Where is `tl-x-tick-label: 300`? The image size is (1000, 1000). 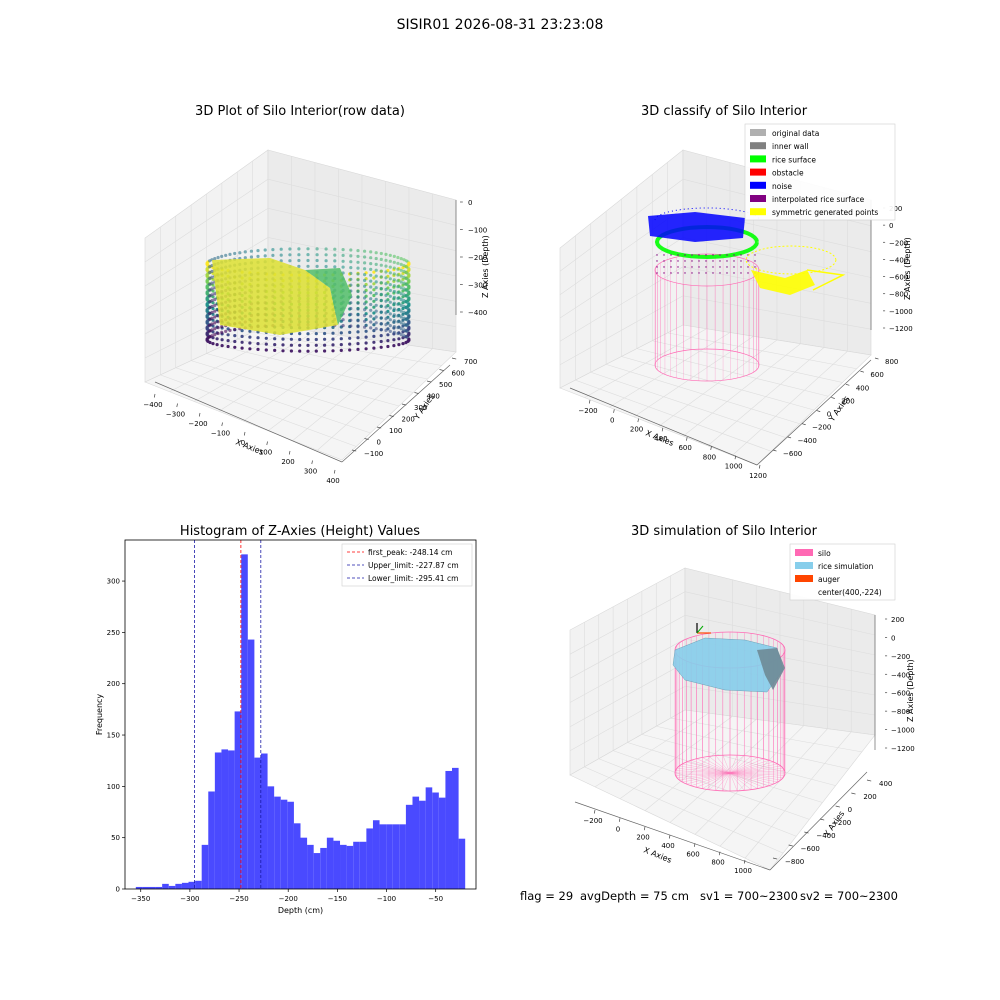 tl-x-tick-label: 300 is located at coordinates (310, 472).